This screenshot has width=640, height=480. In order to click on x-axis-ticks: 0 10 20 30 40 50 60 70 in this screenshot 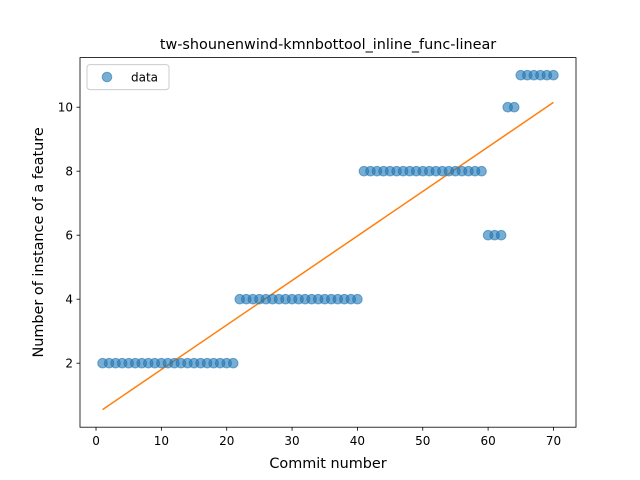, I will do `click(326, 437)`.